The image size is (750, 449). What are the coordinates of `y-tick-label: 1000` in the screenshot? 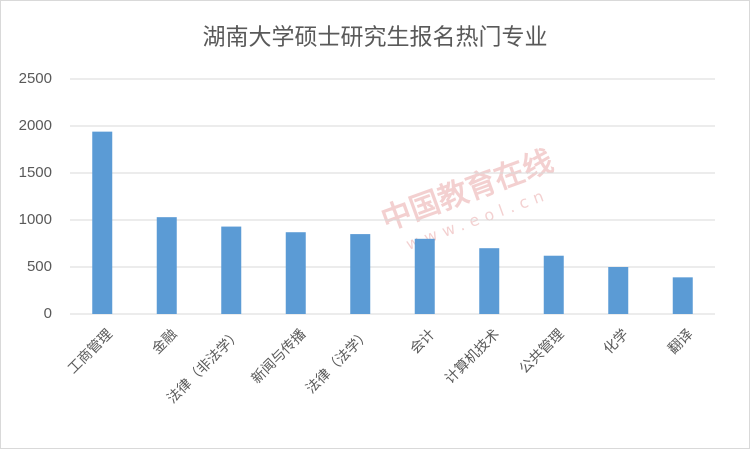 It's located at (35, 219).